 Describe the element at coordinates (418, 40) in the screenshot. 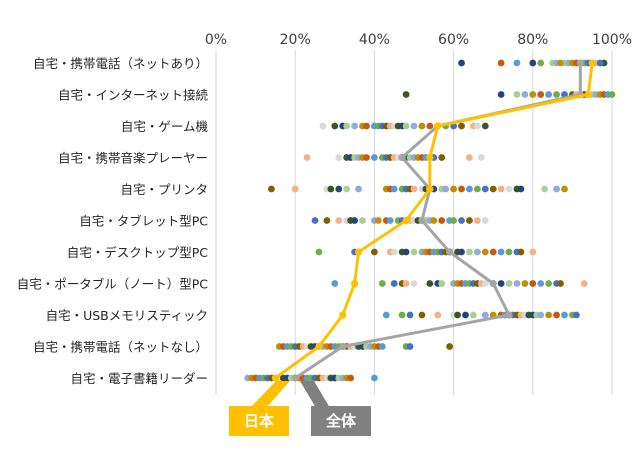

I see `x-axis-ticks: 0% 20% 40% 60% 80% 100%` at that location.